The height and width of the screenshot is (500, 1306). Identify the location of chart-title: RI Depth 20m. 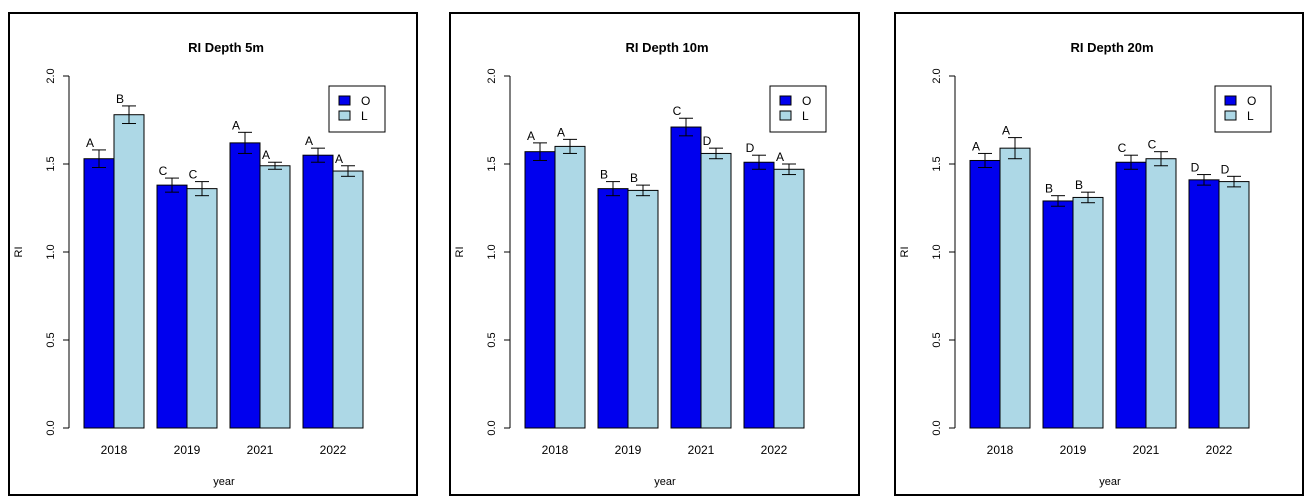
(1111, 47).